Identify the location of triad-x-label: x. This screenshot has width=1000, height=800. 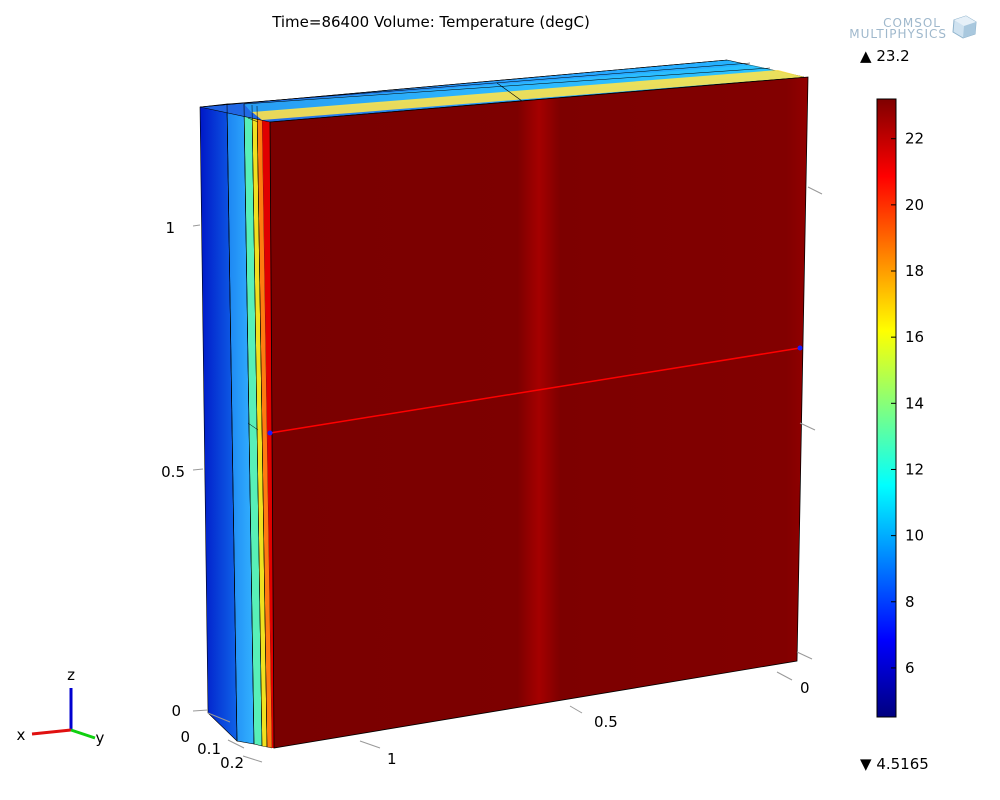
(21, 735).